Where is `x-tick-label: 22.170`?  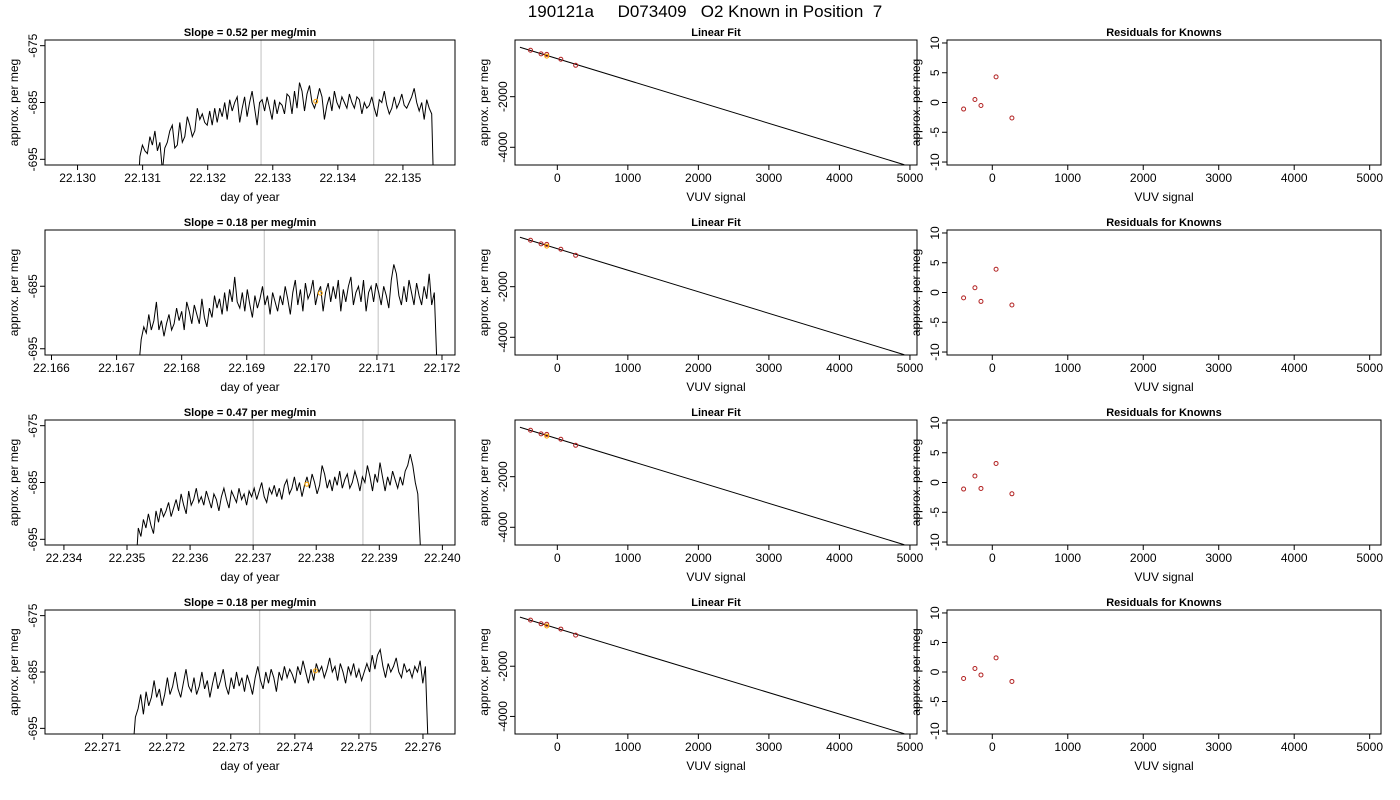 x-tick-label: 22.170 is located at coordinates (311, 368).